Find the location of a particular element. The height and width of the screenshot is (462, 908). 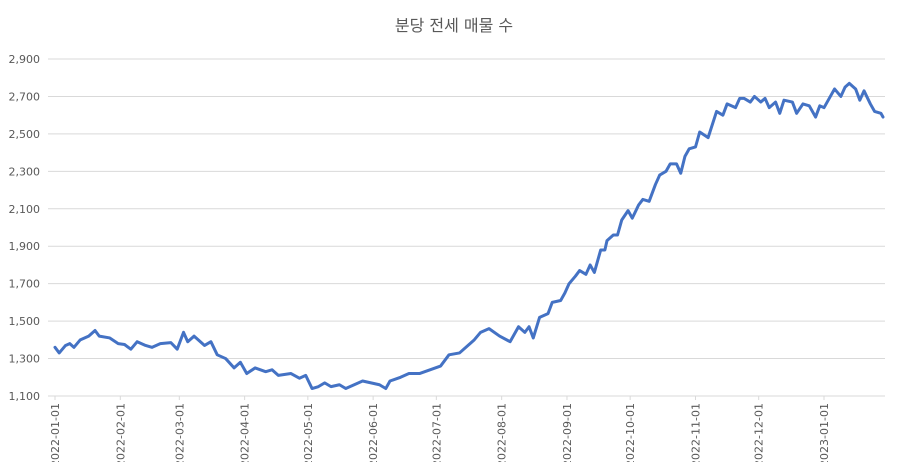

y-tick-label: 2,500 is located at coordinates (25, 134).